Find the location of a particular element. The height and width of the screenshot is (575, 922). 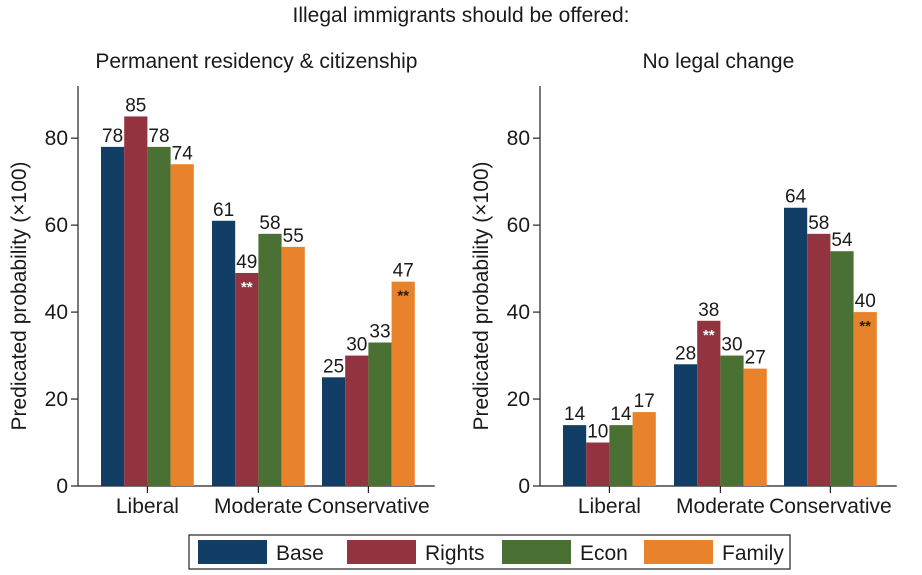

bar-value-label: 27 is located at coordinates (755, 358).